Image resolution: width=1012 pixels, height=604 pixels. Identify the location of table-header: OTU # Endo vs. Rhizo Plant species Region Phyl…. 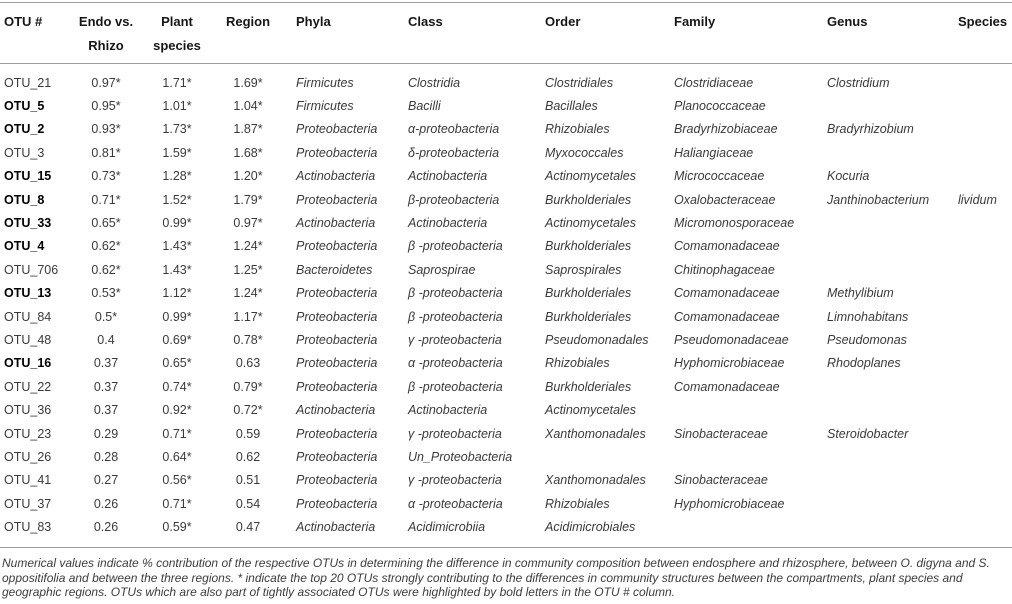
(506, 33).